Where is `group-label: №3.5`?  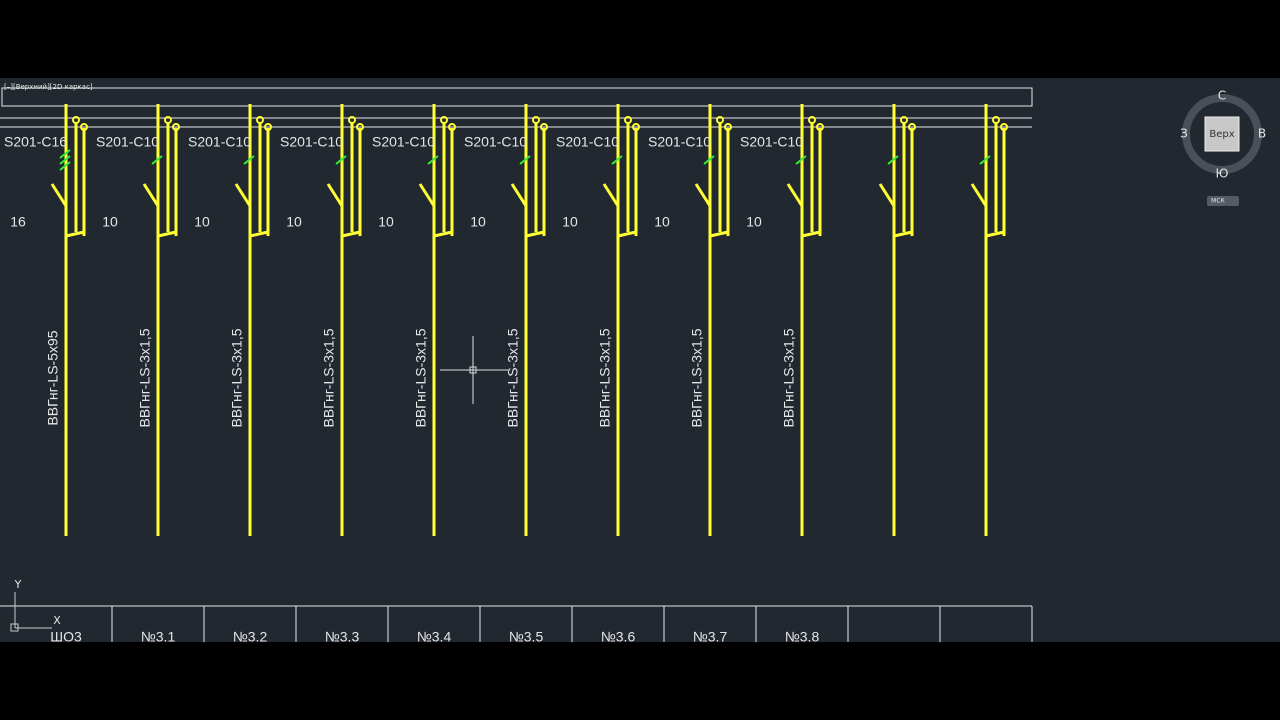 group-label: №3.5 is located at coordinates (526, 637).